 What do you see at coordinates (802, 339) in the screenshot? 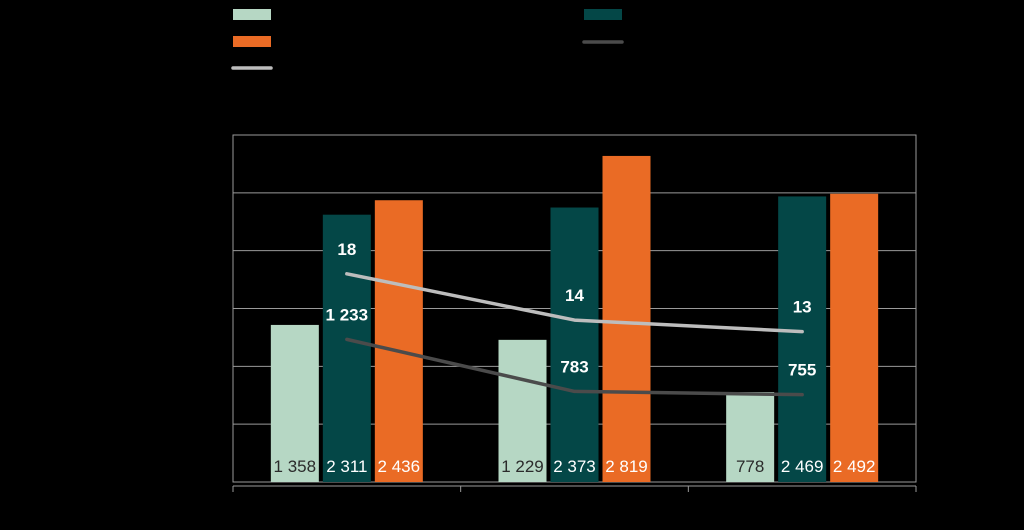
I see `bar-s1-c2` at bounding box center [802, 339].